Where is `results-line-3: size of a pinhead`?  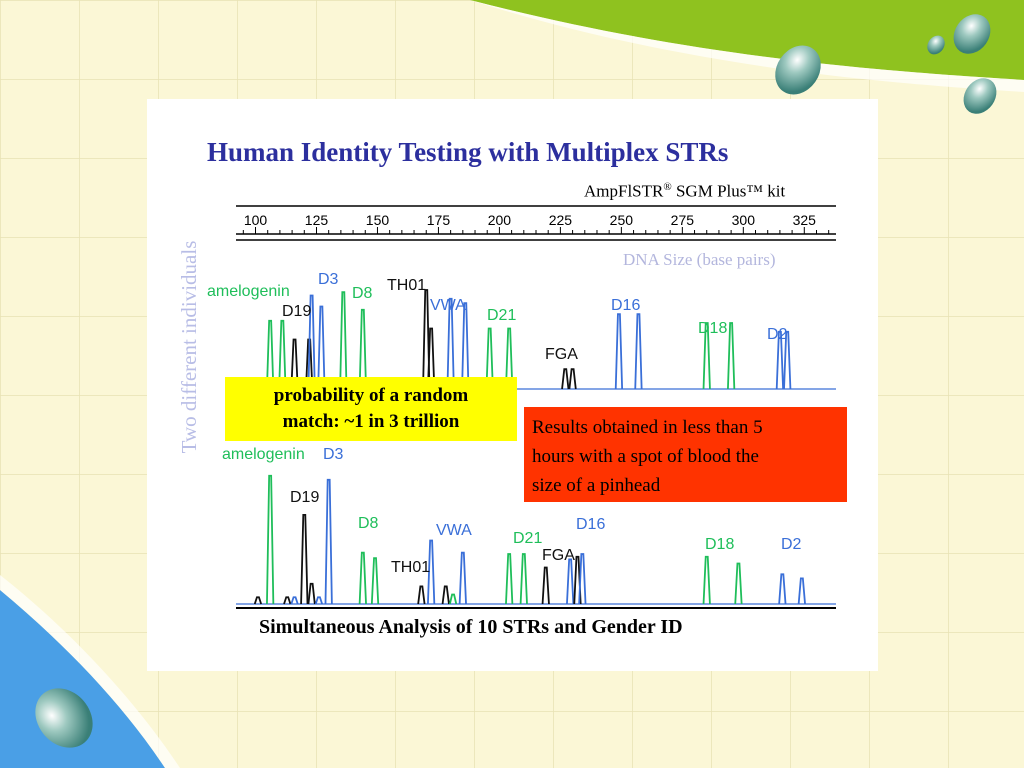 results-line-3: size of a pinhead is located at coordinates (596, 485).